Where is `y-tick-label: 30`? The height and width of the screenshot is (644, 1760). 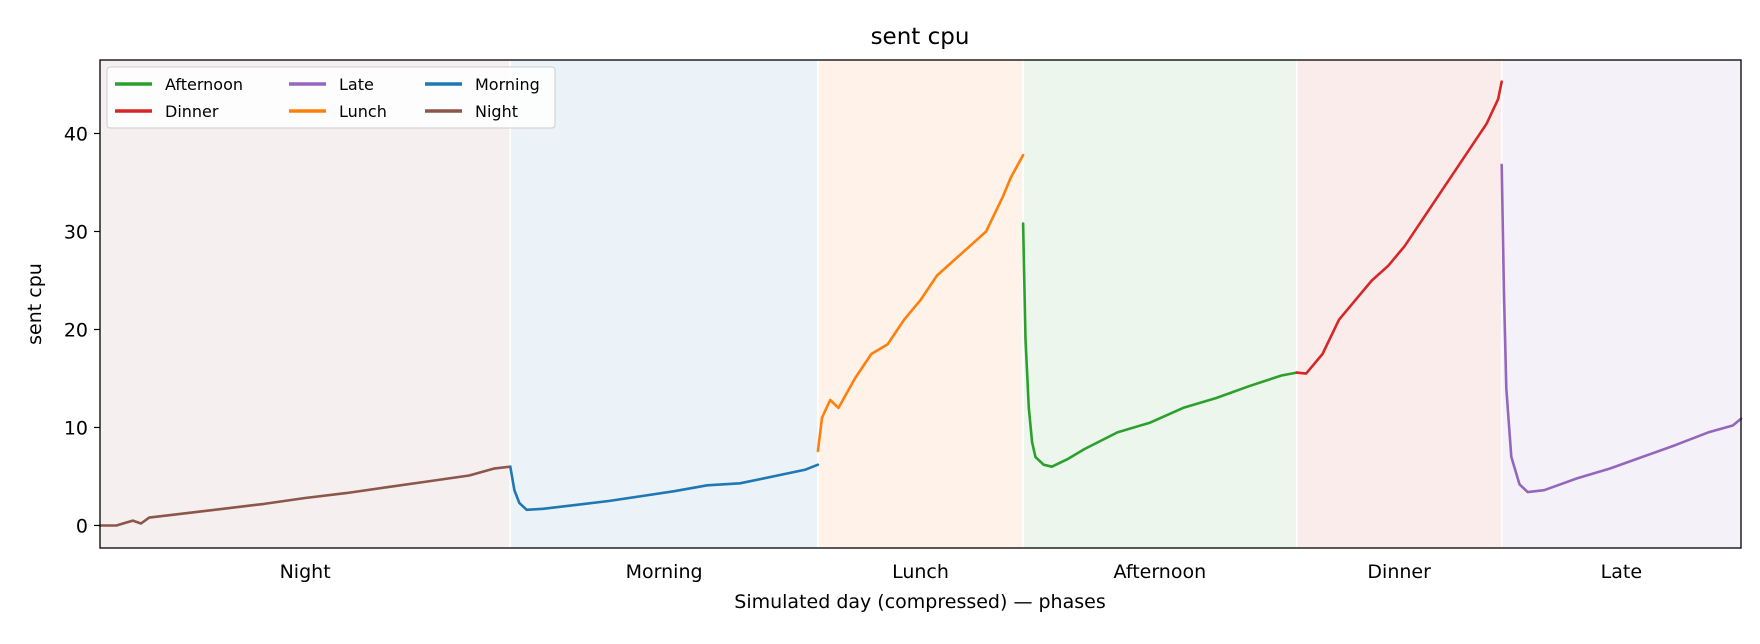
y-tick-label: 30 is located at coordinates (76, 232).